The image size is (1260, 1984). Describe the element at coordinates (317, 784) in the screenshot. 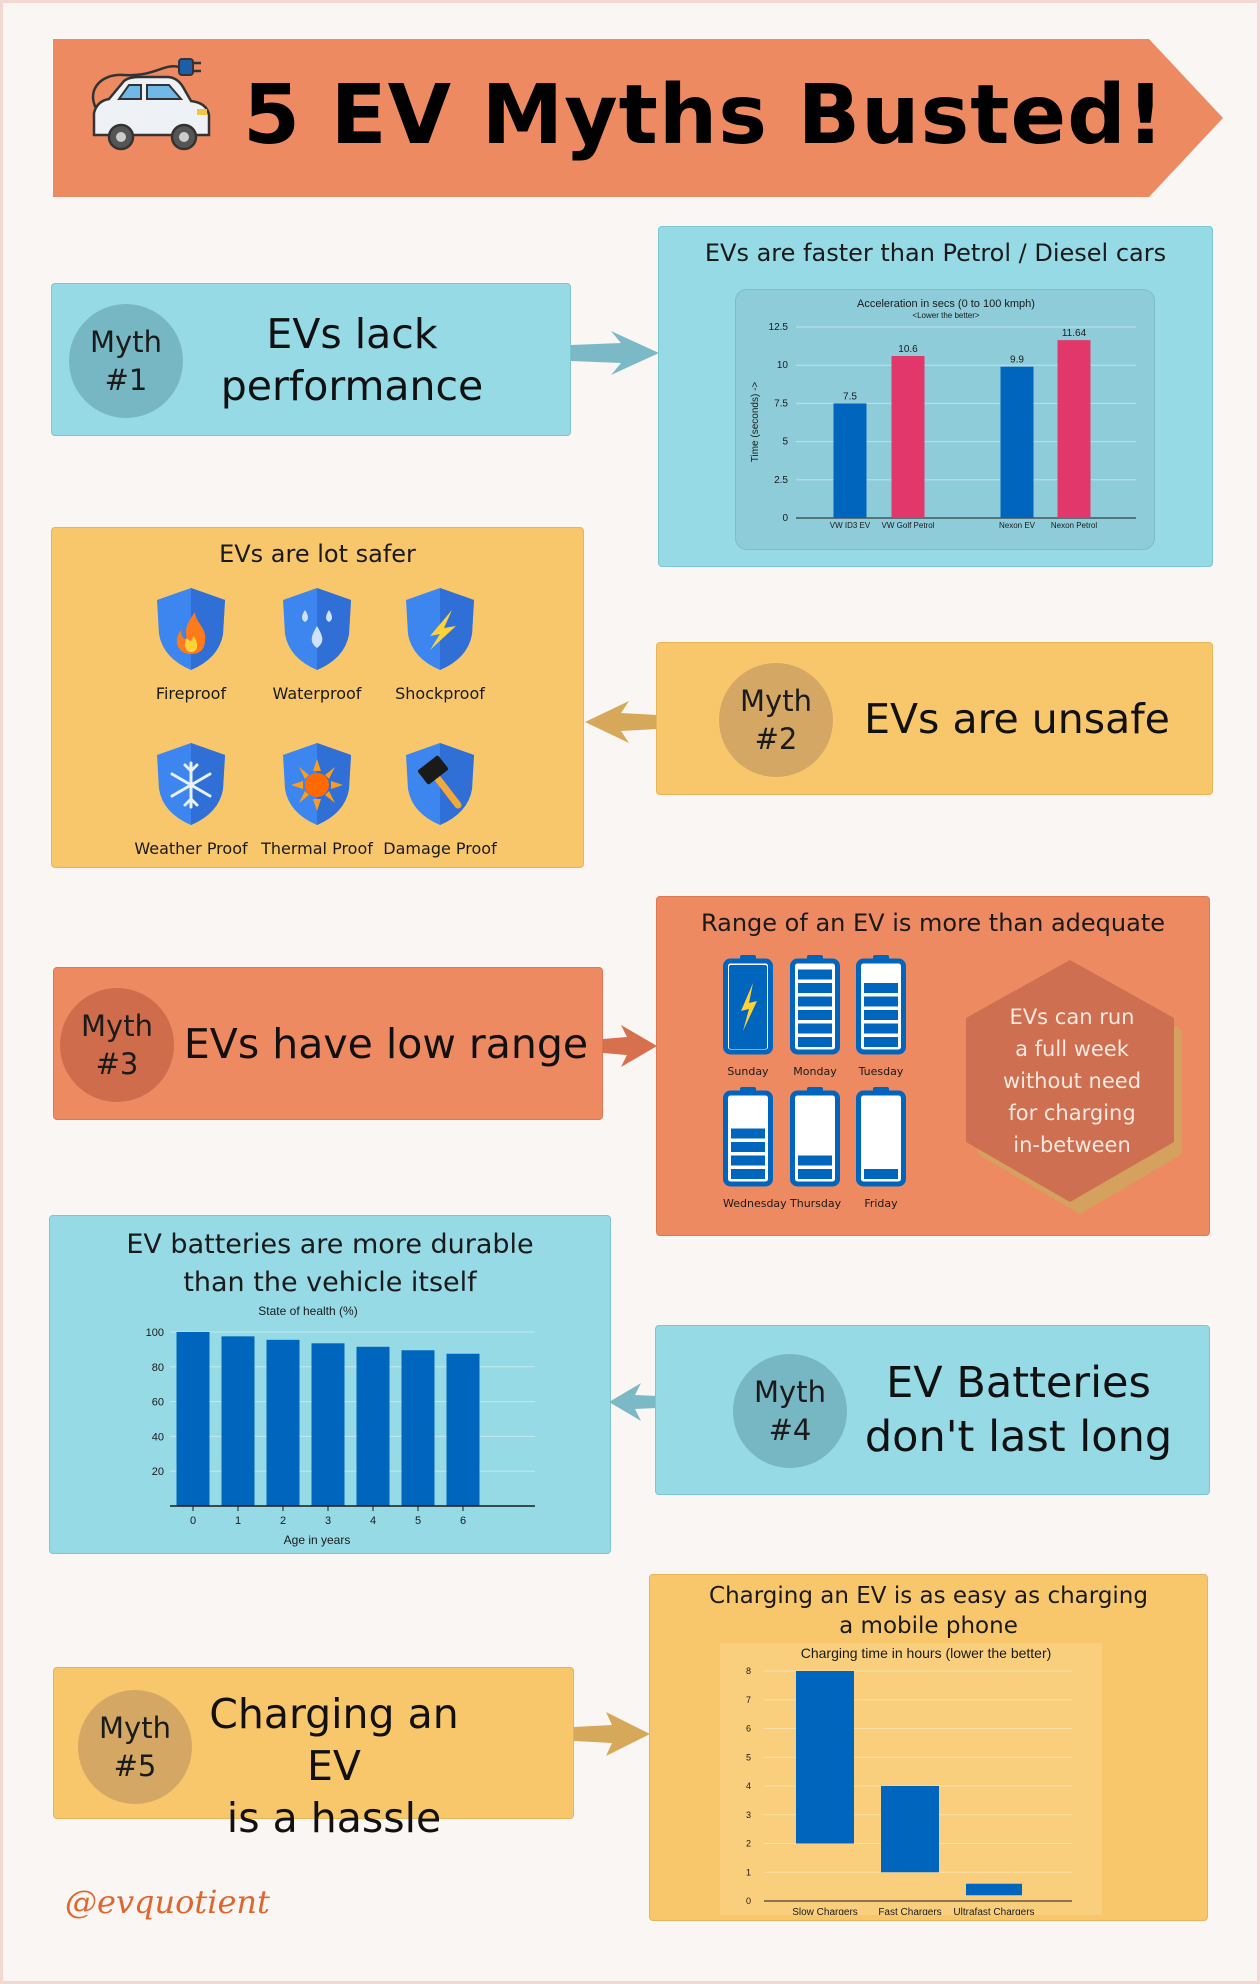

I see `sun-shield-icon` at that location.